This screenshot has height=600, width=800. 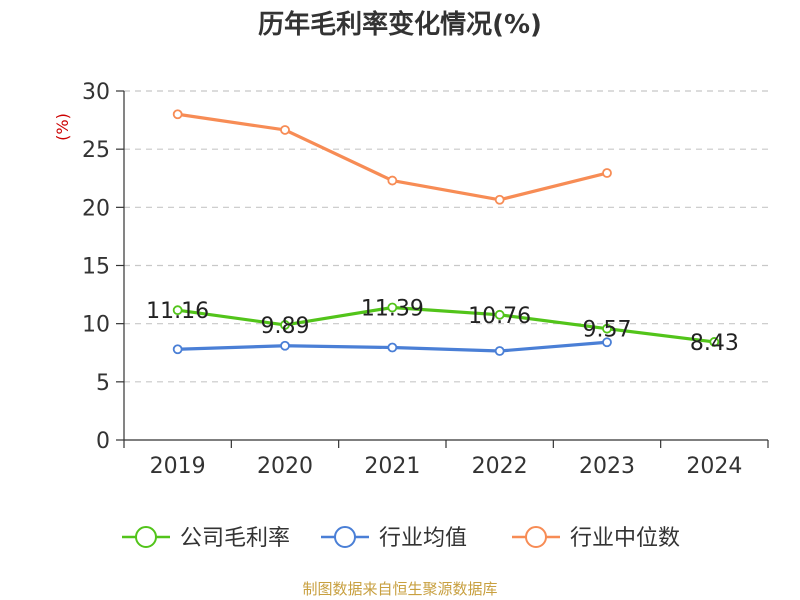 I want to click on data-label: 8.43, so click(x=714, y=343).